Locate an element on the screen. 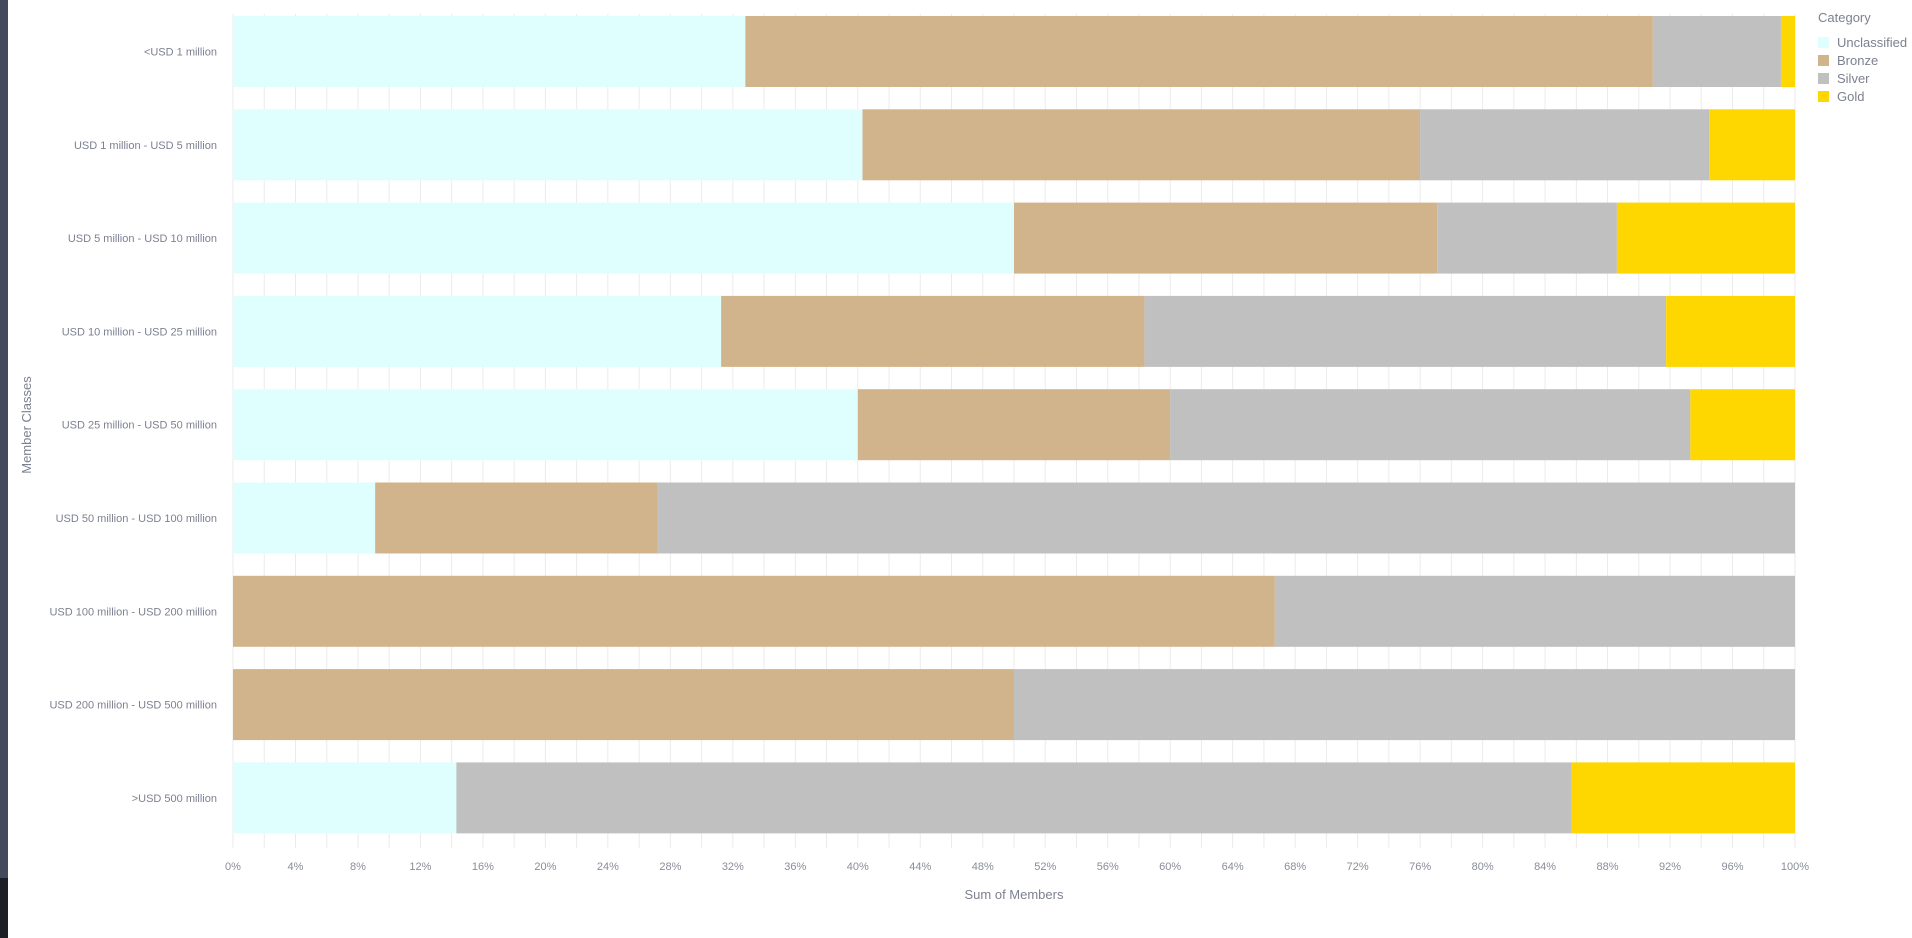 This screenshot has width=1912, height=938. x-tick-label: 24% is located at coordinates (608, 867).